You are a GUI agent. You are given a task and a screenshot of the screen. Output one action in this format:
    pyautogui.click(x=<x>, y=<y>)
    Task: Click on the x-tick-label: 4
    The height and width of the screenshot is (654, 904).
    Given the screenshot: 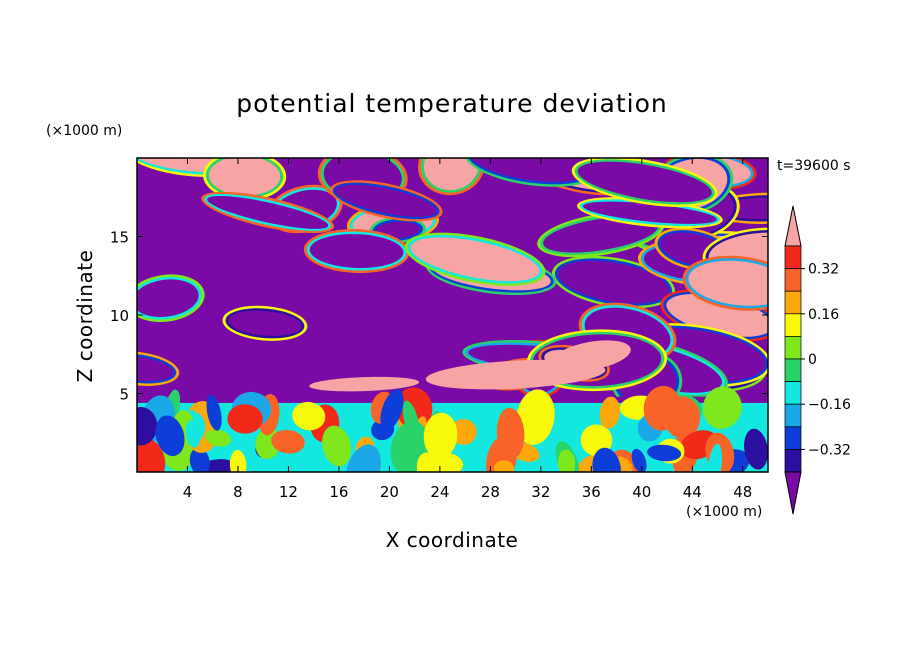 What is the action you would take?
    pyautogui.click(x=188, y=492)
    